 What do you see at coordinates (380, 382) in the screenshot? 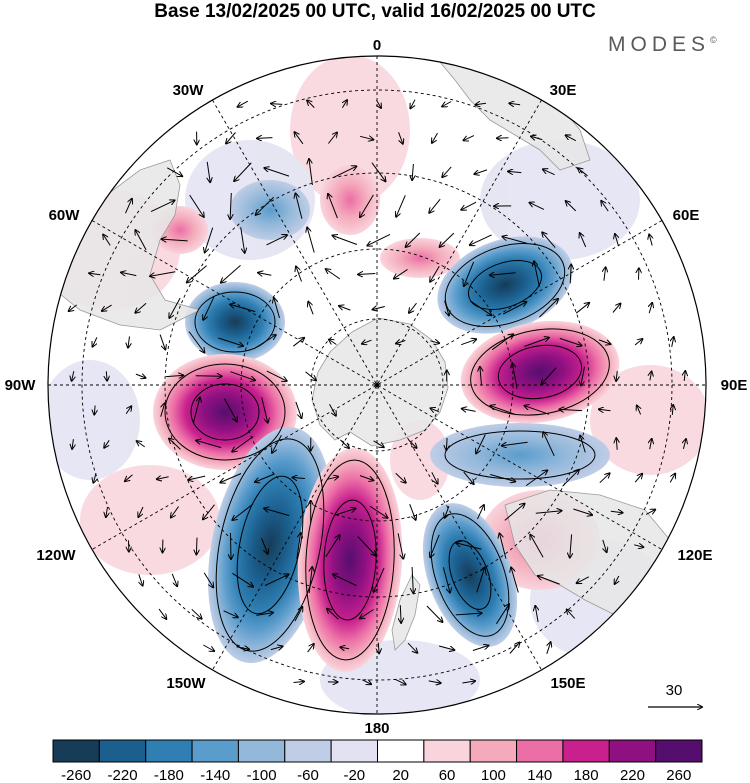
I see `antarctica` at bounding box center [380, 382].